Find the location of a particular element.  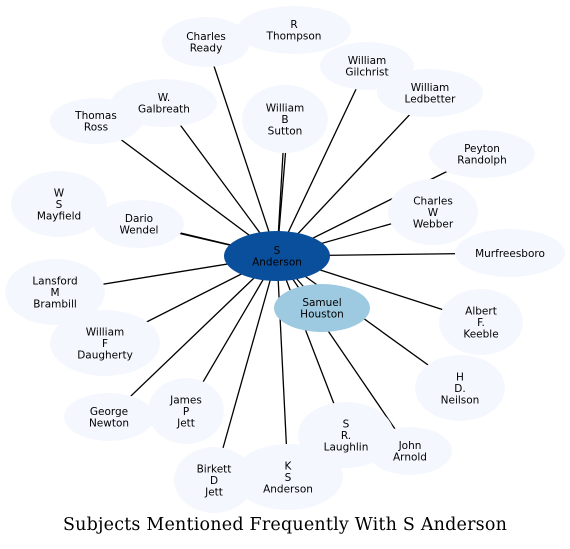

node-r-thompson-shape is located at coordinates (294, 30).